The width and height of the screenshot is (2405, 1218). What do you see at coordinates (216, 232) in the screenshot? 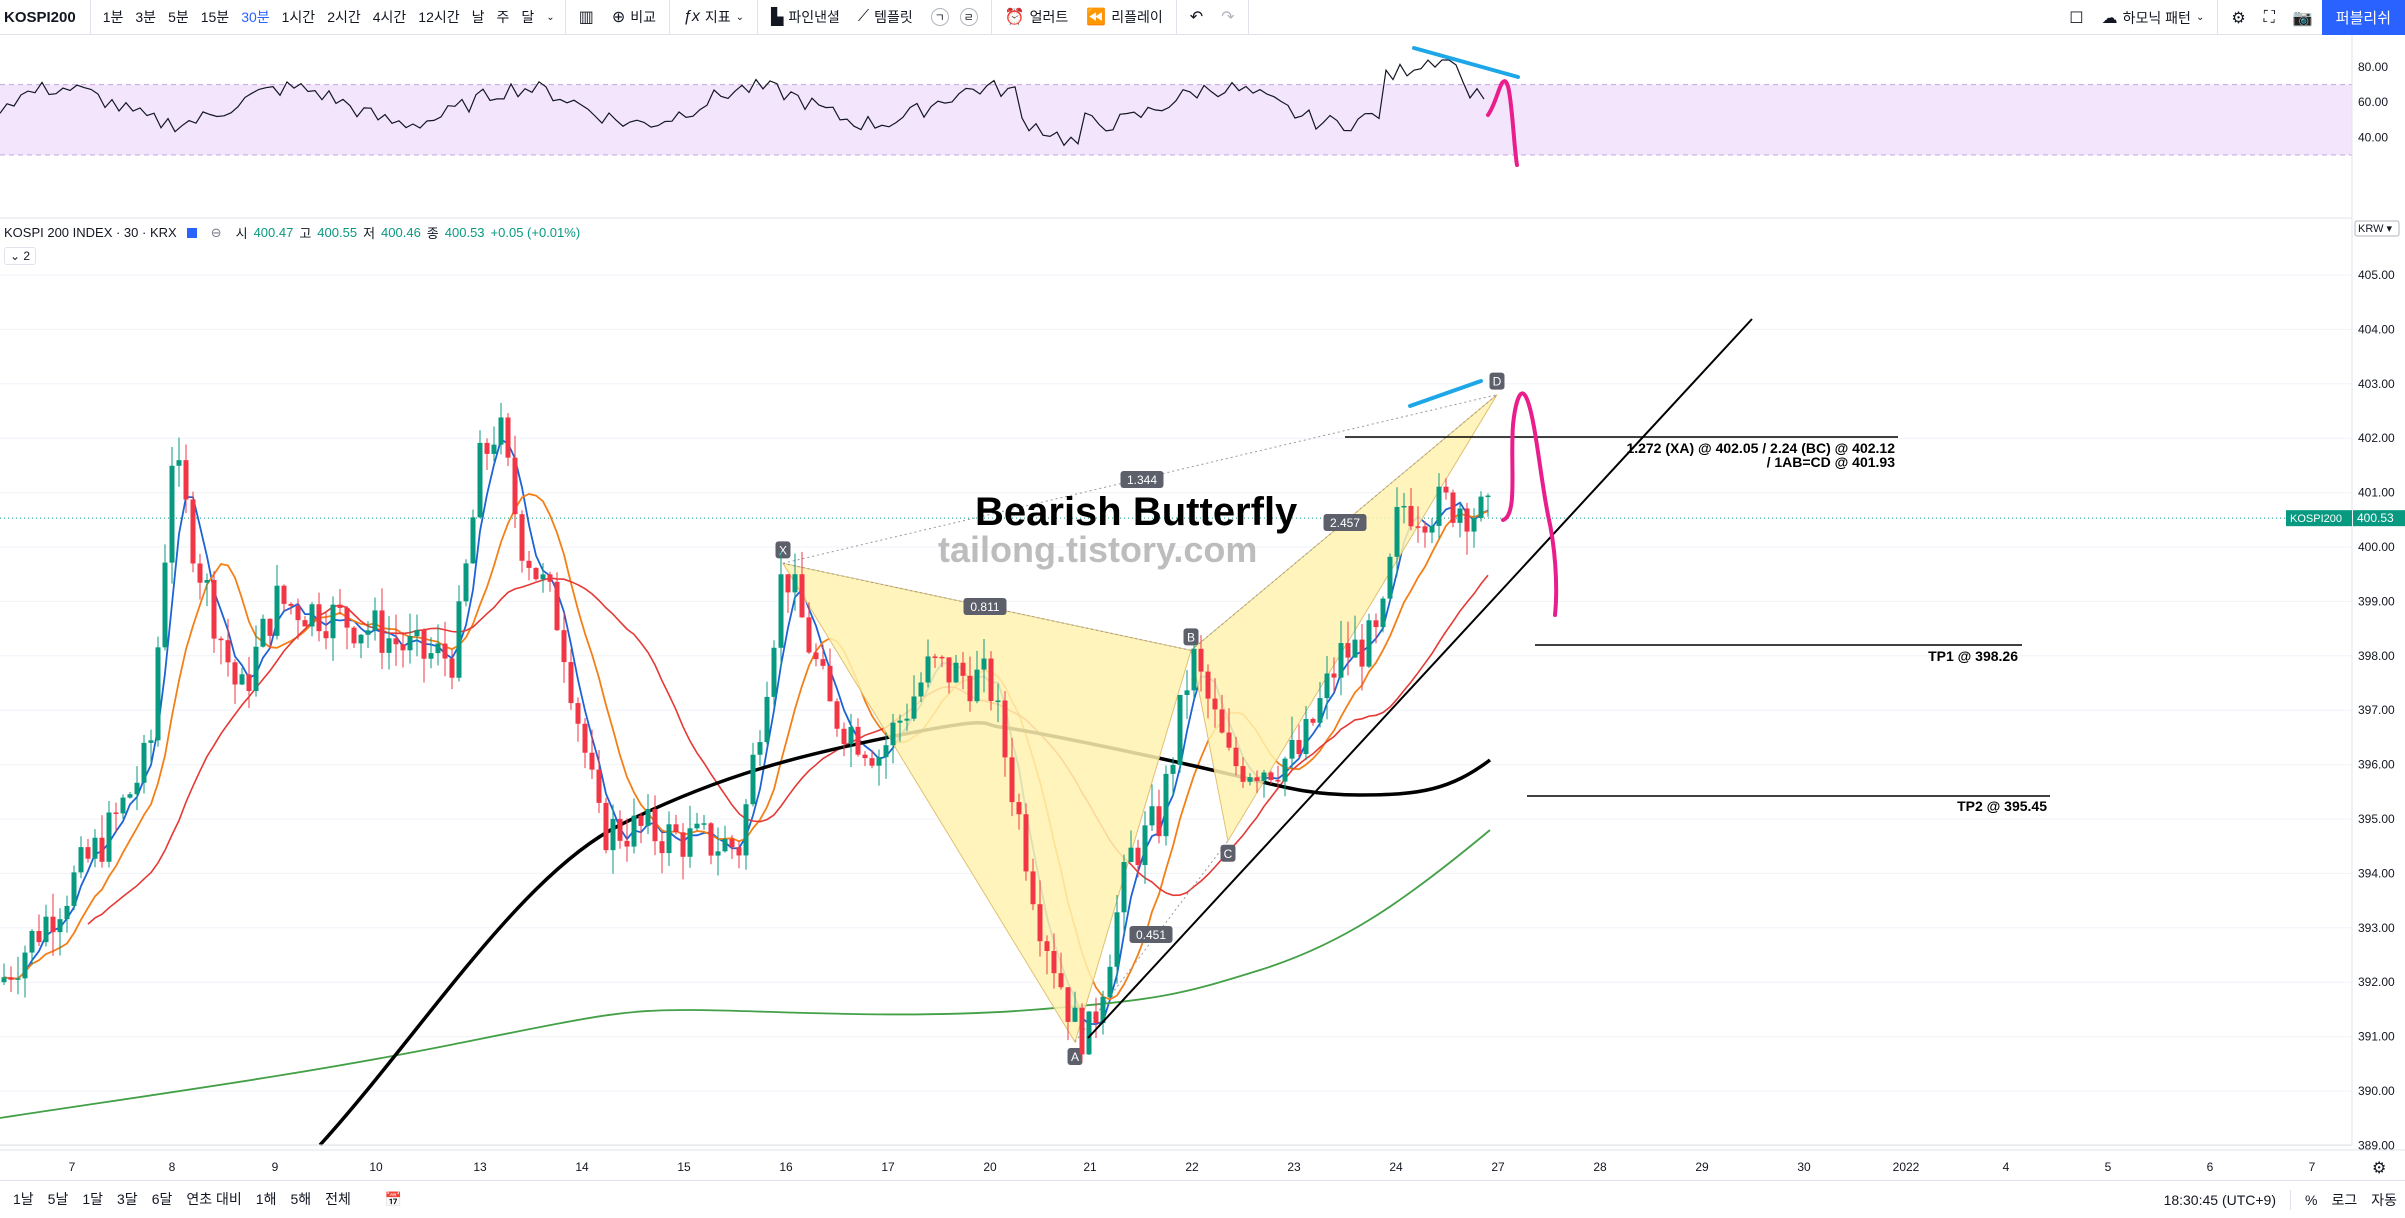
I see `more-icon: ⊖` at bounding box center [216, 232].